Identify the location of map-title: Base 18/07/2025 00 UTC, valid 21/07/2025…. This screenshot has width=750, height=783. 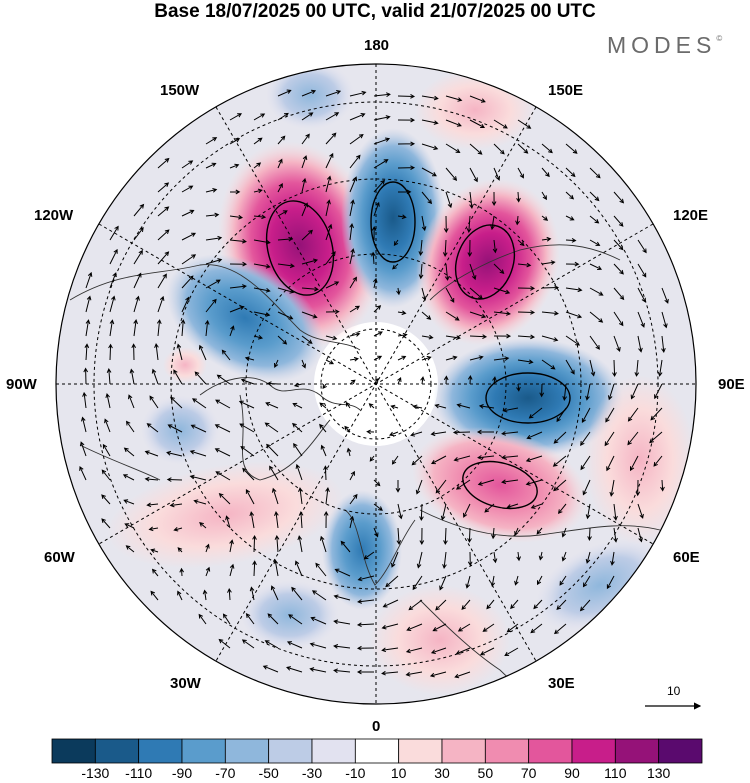
(375, 11).